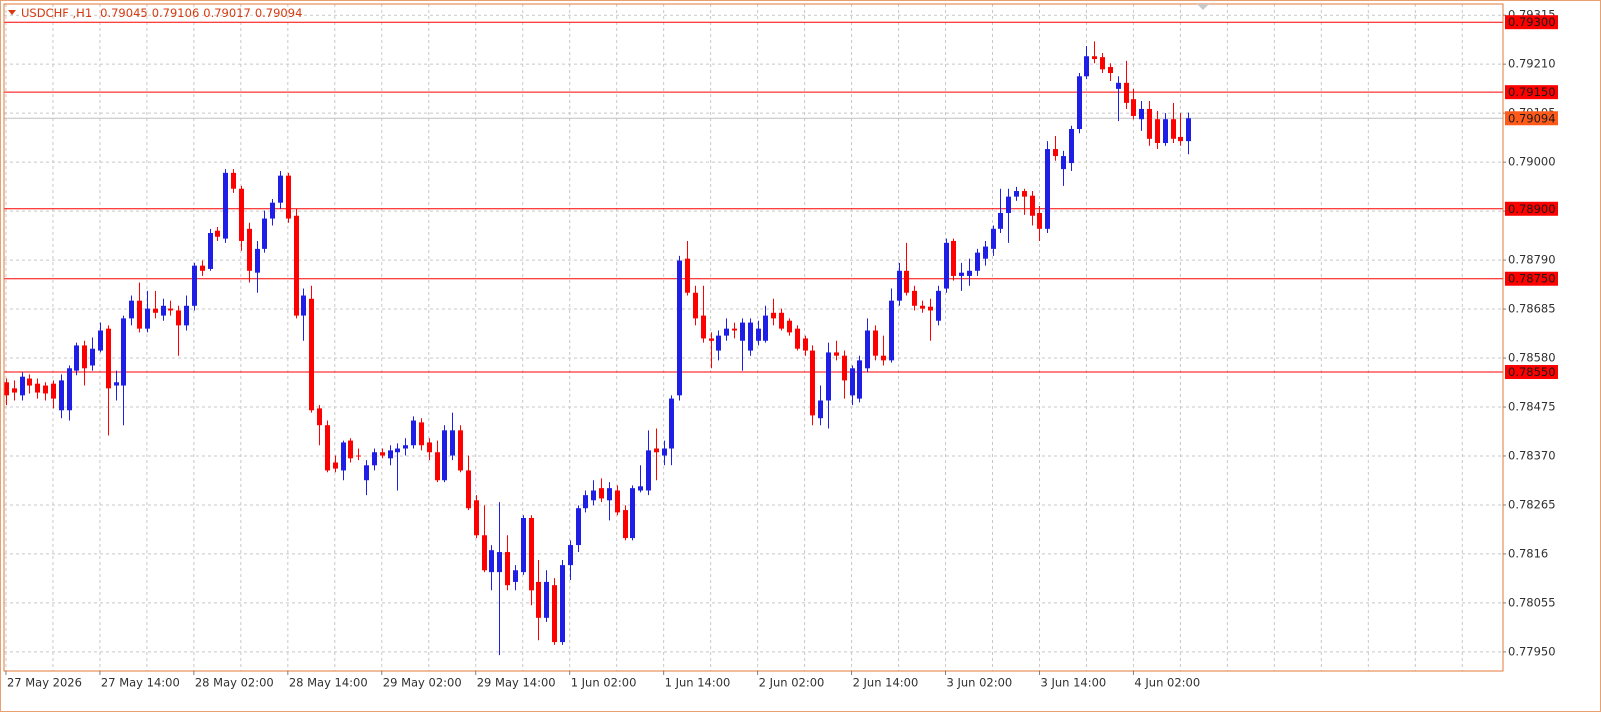 The image size is (1601, 712). I want to click on y-tick-label: 0.78265, so click(1532, 504).